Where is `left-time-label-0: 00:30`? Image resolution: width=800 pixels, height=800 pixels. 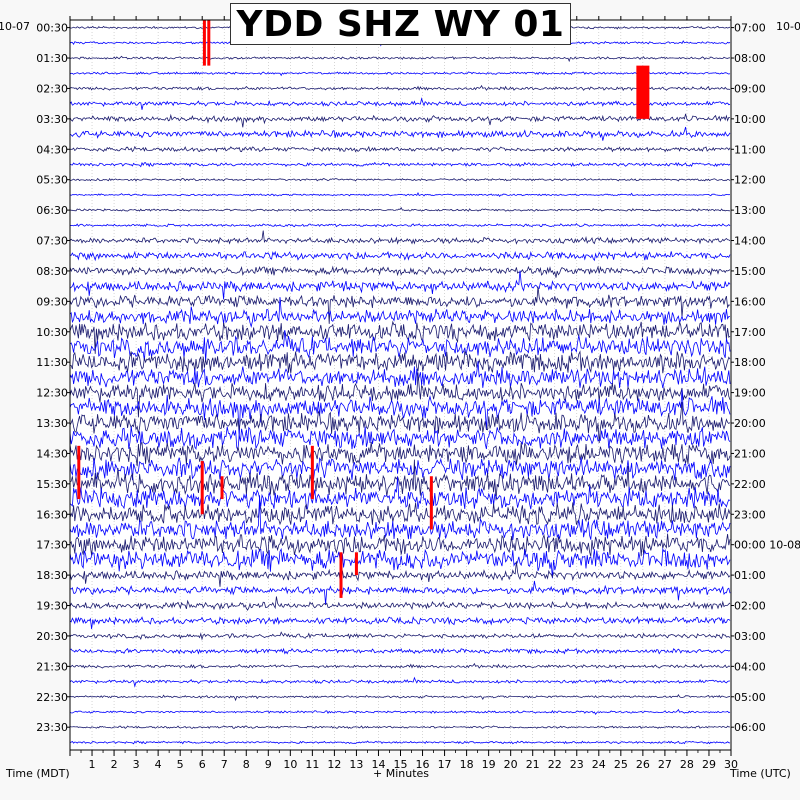 left-time-label-0: 00:30 is located at coordinates (52, 28).